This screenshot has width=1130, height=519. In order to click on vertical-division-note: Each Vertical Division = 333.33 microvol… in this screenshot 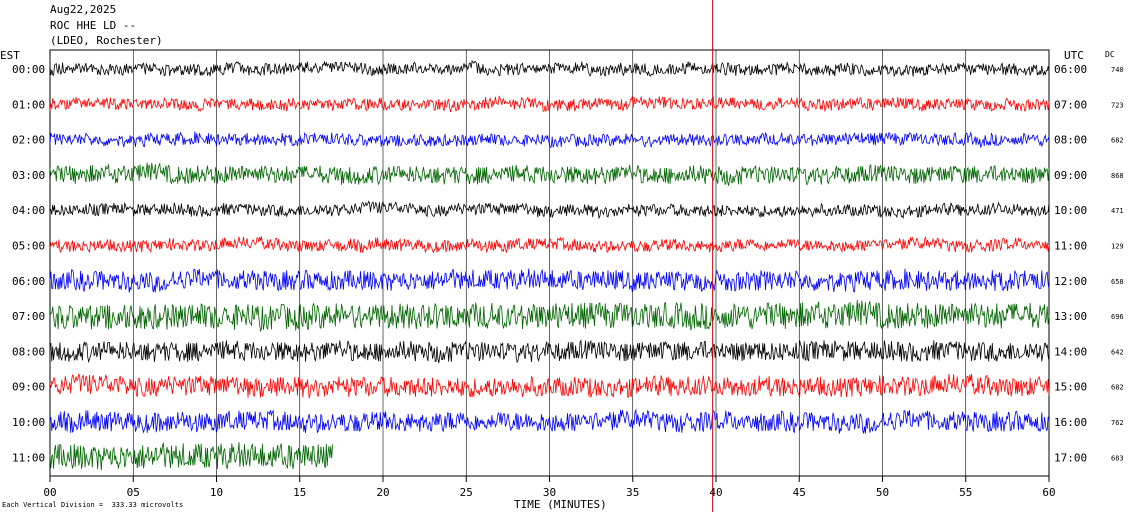, I will do `click(93, 505)`.